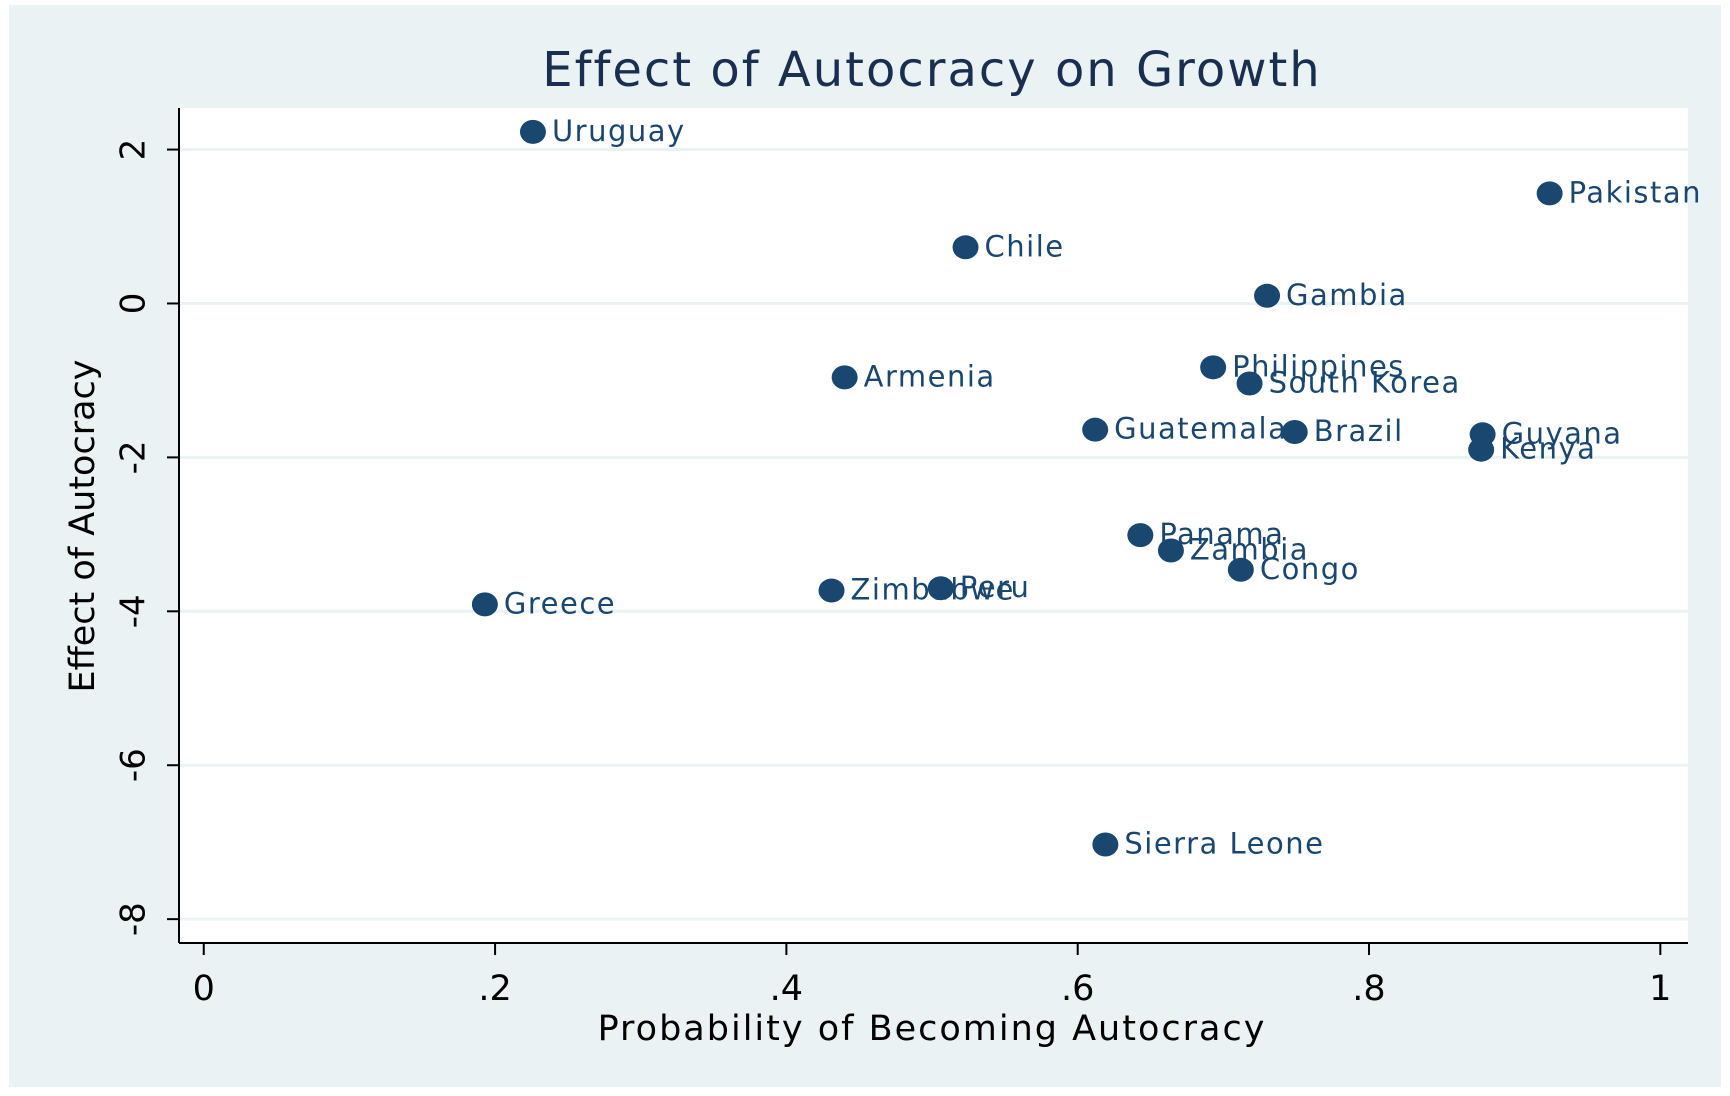 The height and width of the screenshot is (1096, 1730). Describe the element at coordinates (1359, 431) in the screenshot. I see `point-label: Brazil` at that location.